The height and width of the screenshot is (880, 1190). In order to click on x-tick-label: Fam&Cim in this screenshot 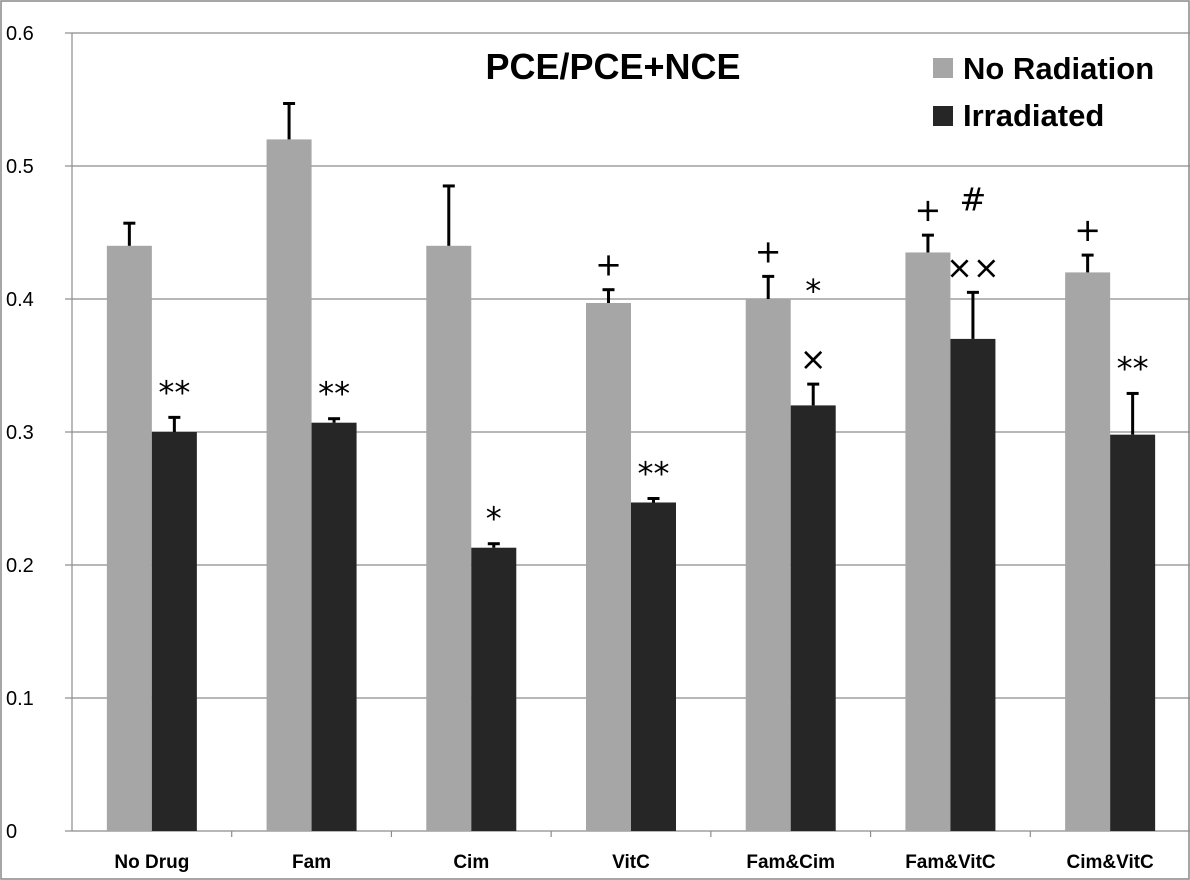, I will do `click(790, 862)`.